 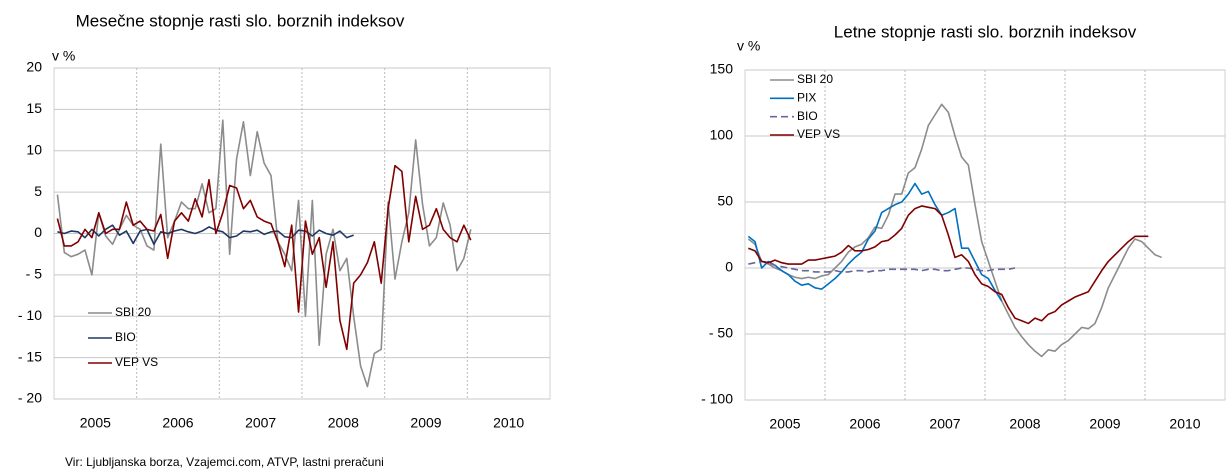 What do you see at coordinates (806, 98) in the screenshot?
I see `legend-label: PIX` at bounding box center [806, 98].